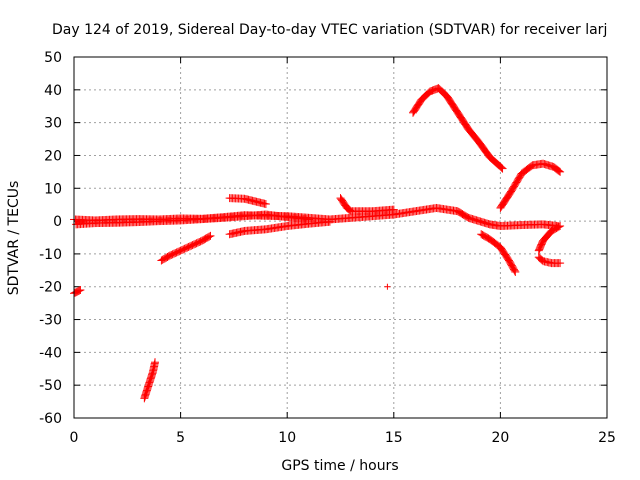  I want to click on y-tick-label: -20, so click(50, 288).